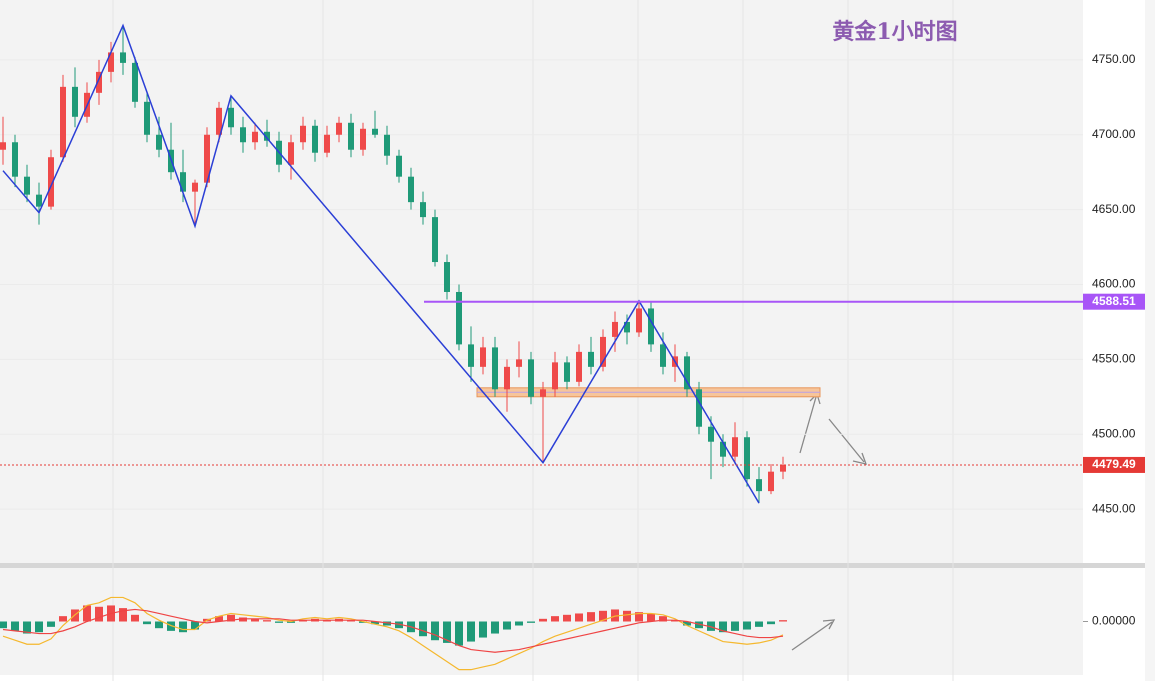  Describe the element at coordinates (1114, 59) in the screenshot. I see `y-tick-label: 4750.00` at that location.